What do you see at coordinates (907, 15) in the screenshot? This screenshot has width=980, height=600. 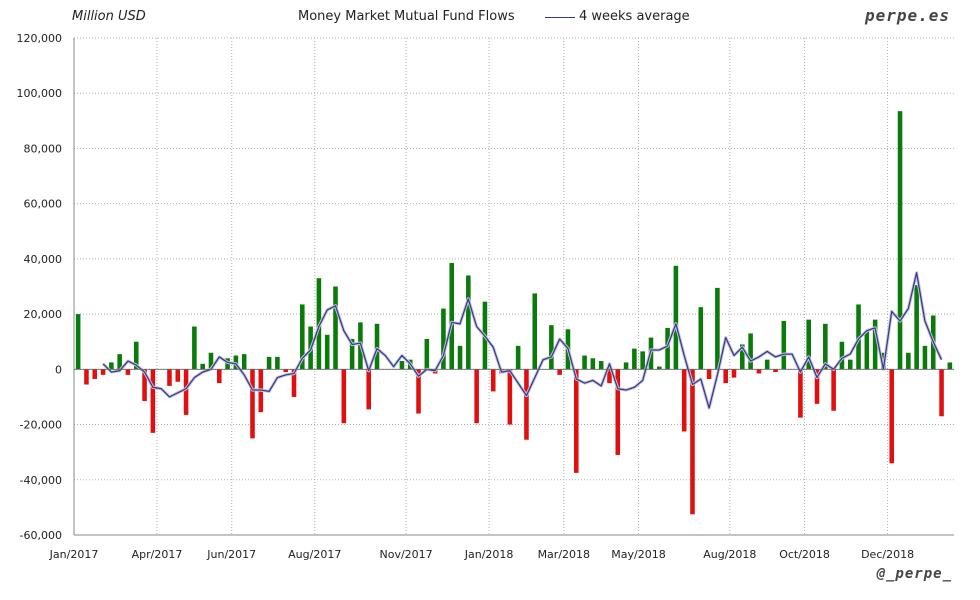 I see `brand-watermark: perpe.es` at bounding box center [907, 15].